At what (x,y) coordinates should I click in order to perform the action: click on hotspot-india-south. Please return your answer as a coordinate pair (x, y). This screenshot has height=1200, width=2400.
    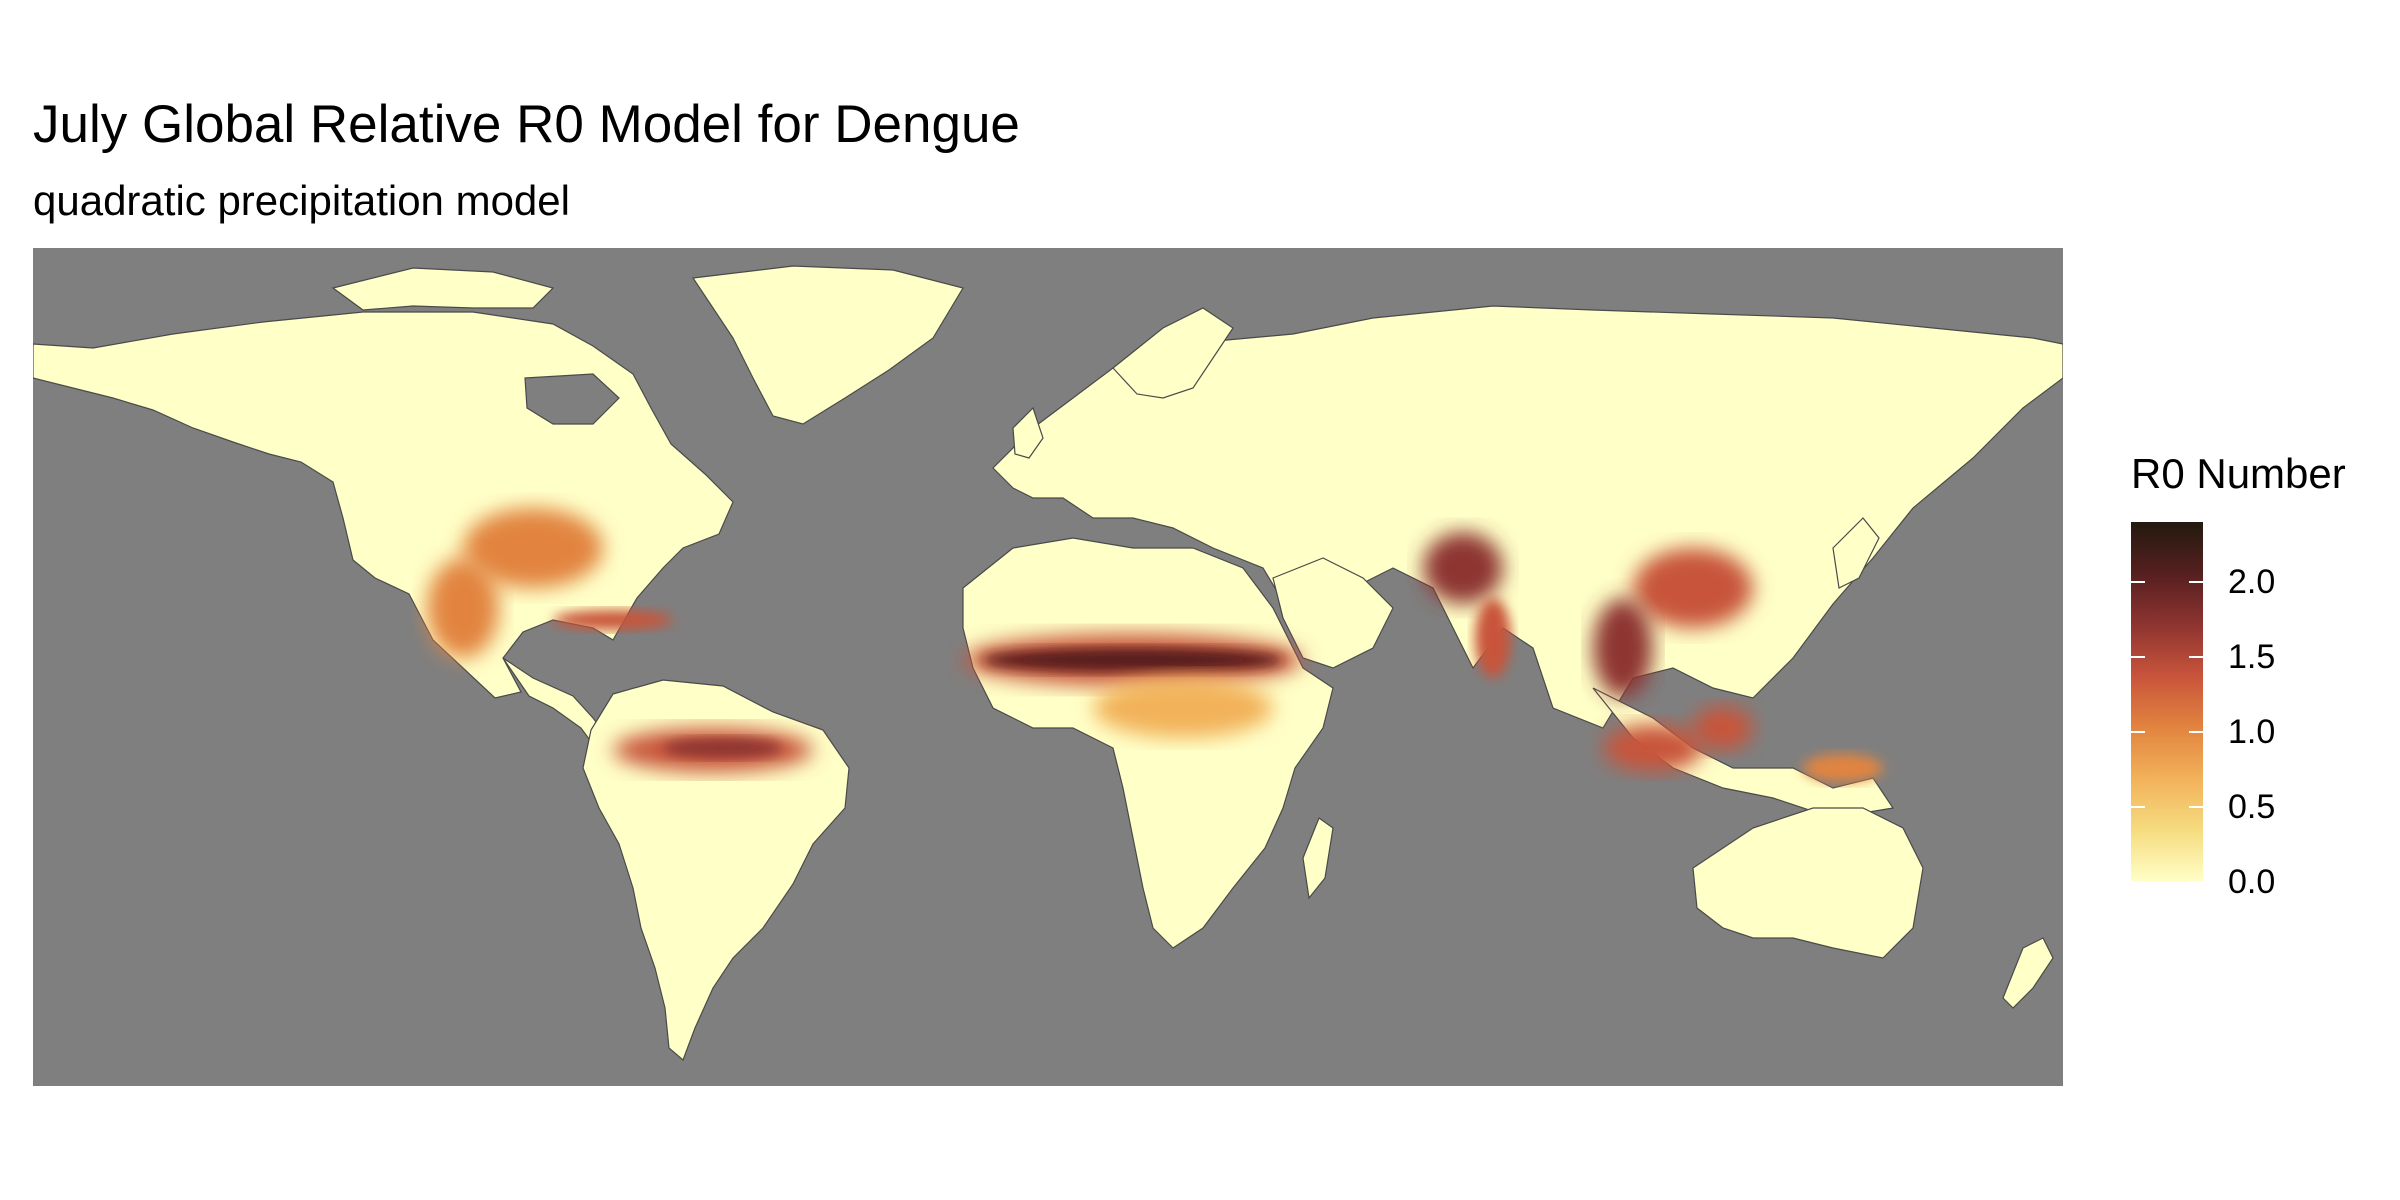
    Looking at the image, I should click on (1493, 638).